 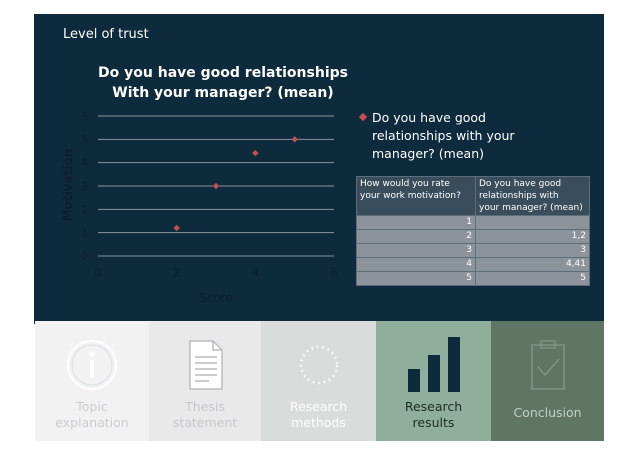 What do you see at coordinates (223, 93) in the screenshot?
I see `chart-title-line2: With your manager? (mean)` at bounding box center [223, 93].